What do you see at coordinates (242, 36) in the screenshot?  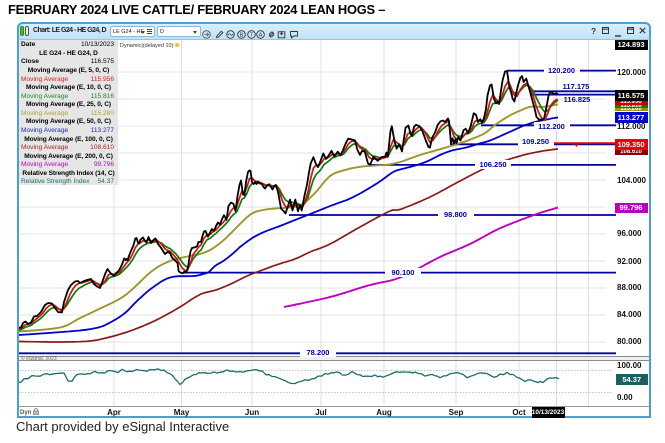 I see `svg-text: B` at bounding box center [242, 36].